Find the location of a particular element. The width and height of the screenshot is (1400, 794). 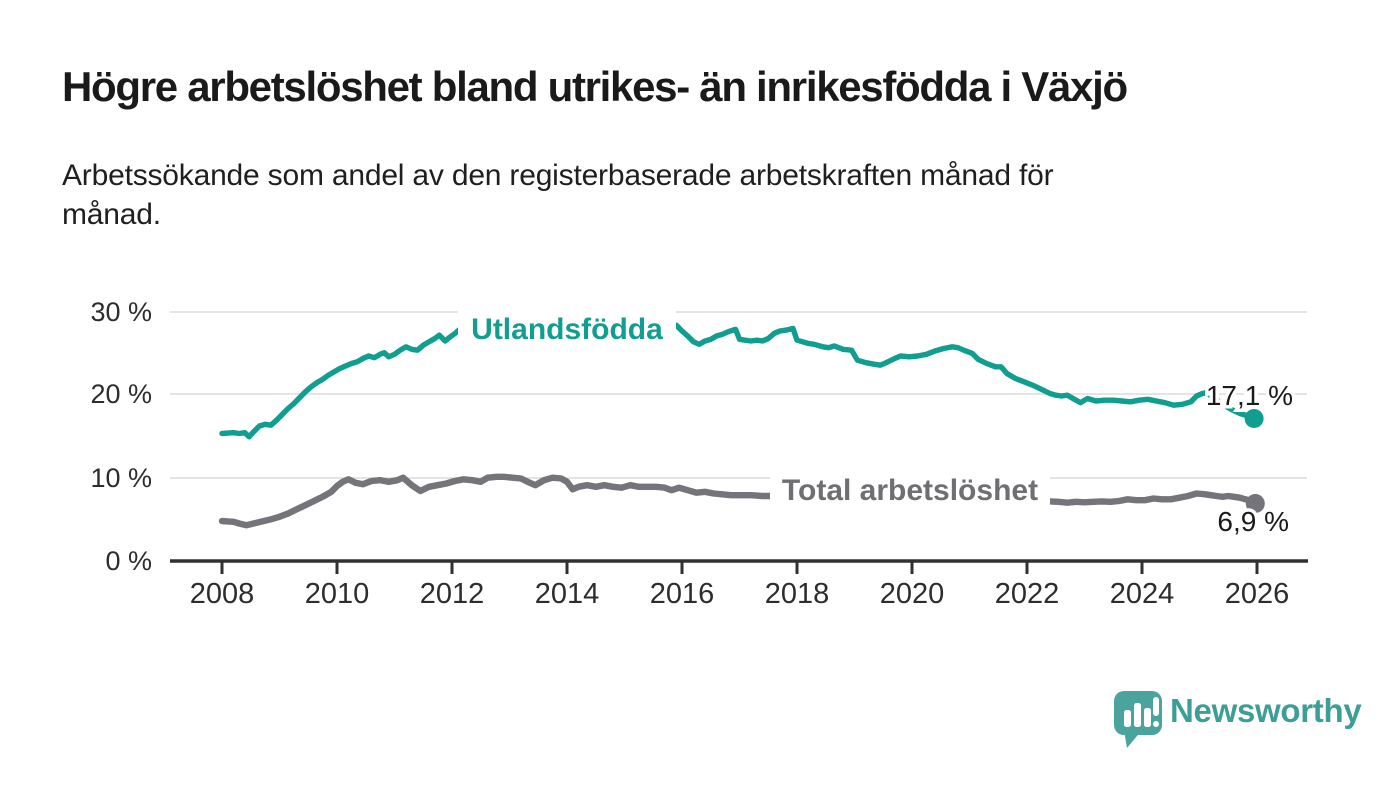

foreign-born-line is located at coordinates (738, 380).